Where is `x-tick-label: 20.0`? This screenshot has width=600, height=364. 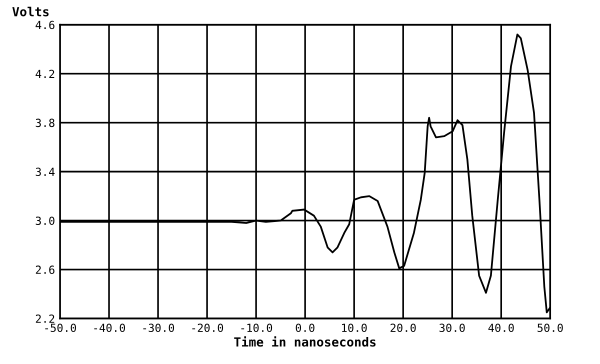
x-tick-label: 20.0 is located at coordinates (403, 328).